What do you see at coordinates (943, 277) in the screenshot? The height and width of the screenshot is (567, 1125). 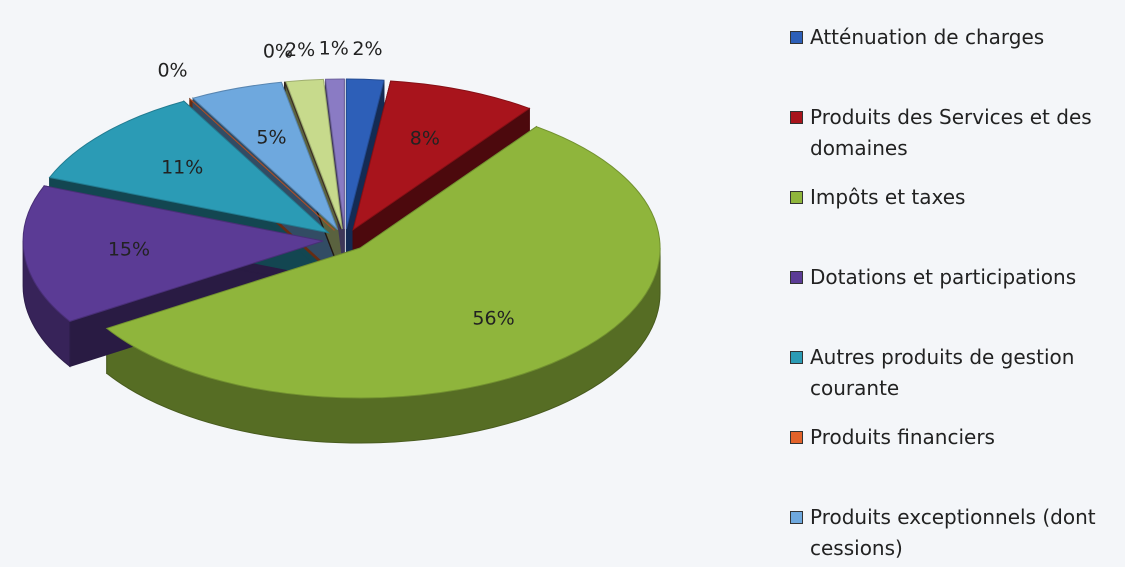 I see `legend-label: Dotations et participations` at bounding box center [943, 277].